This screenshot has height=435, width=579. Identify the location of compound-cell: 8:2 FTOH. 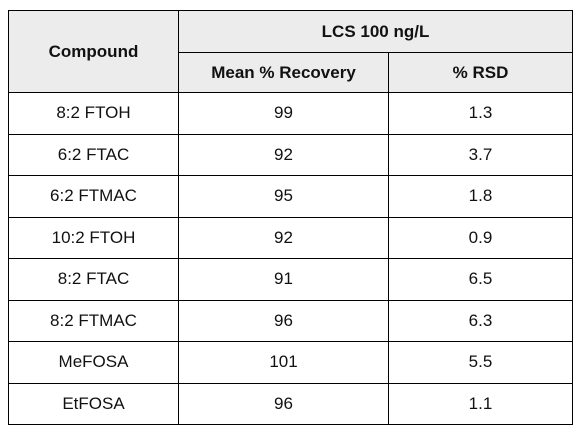
(93, 113).